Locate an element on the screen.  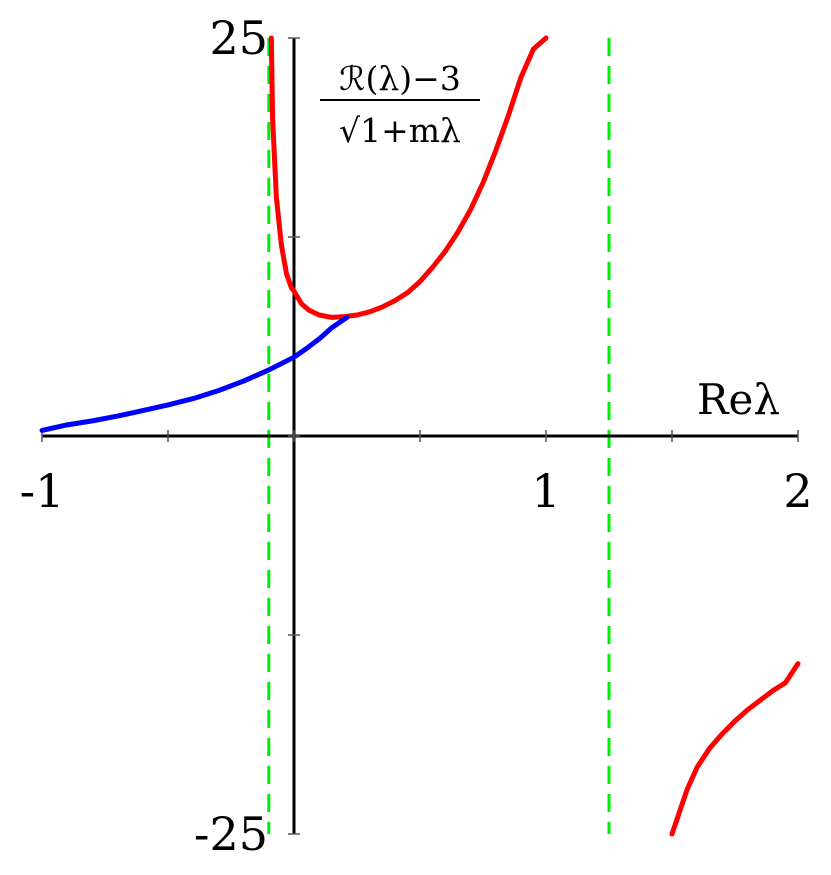
y-axis-label: ℛ(λ)−3 √1+mλ is located at coordinates (400, 104).